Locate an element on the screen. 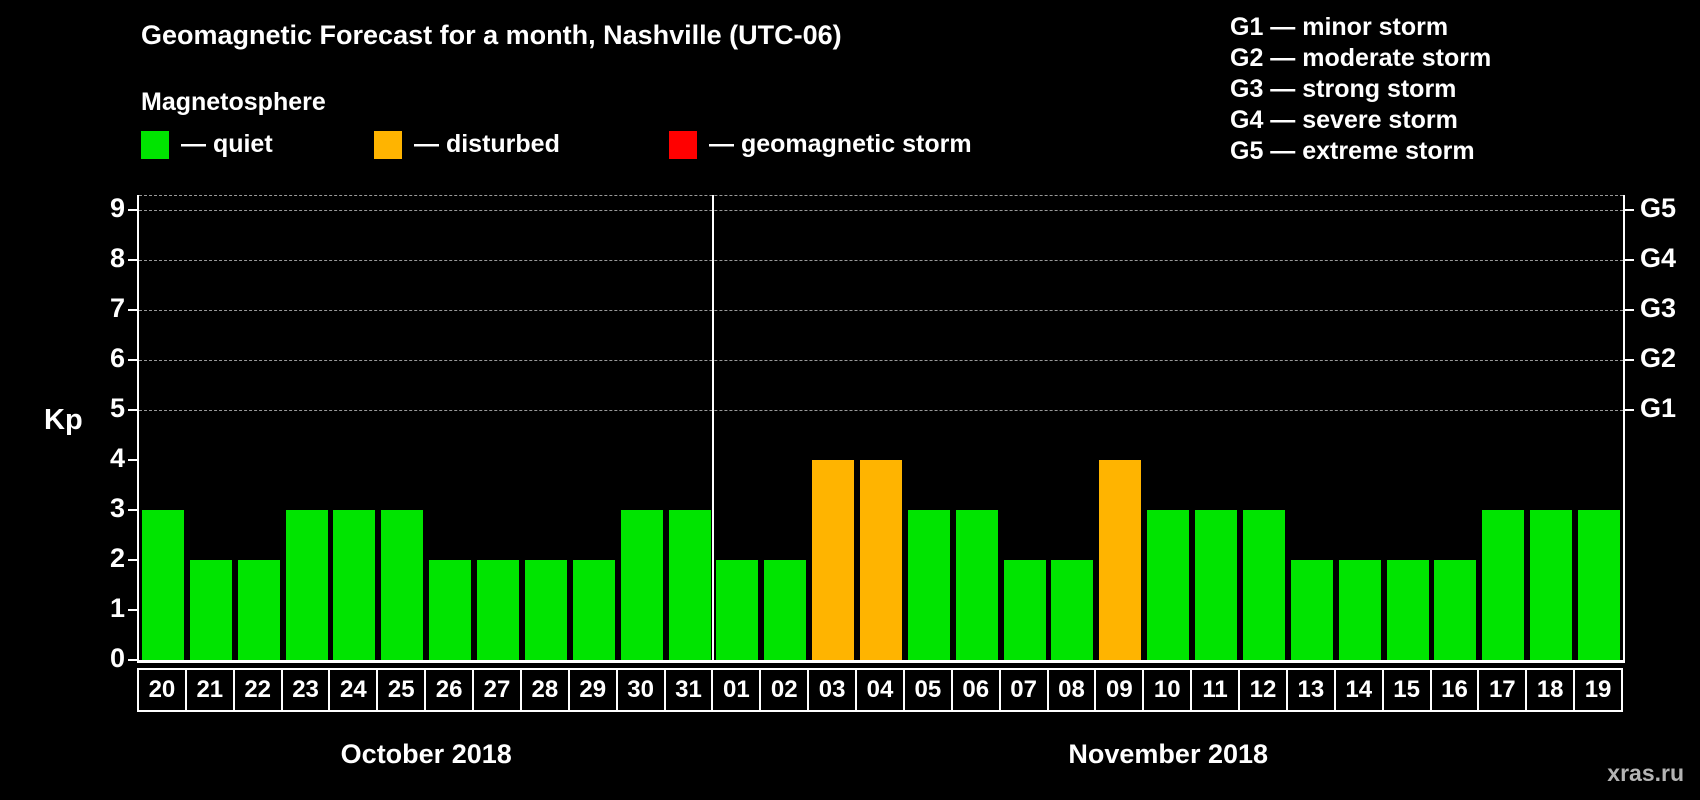 The width and height of the screenshot is (1700, 800). g-scale-label: G5 is located at coordinates (1658, 208).